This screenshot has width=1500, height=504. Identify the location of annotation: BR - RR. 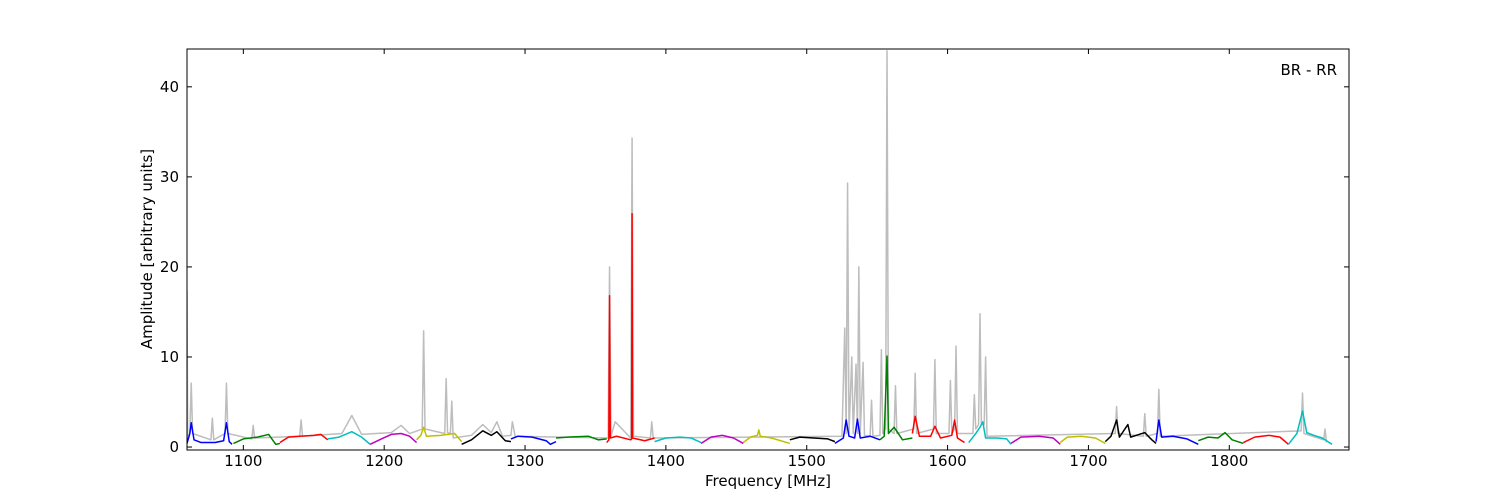
(1308, 70).